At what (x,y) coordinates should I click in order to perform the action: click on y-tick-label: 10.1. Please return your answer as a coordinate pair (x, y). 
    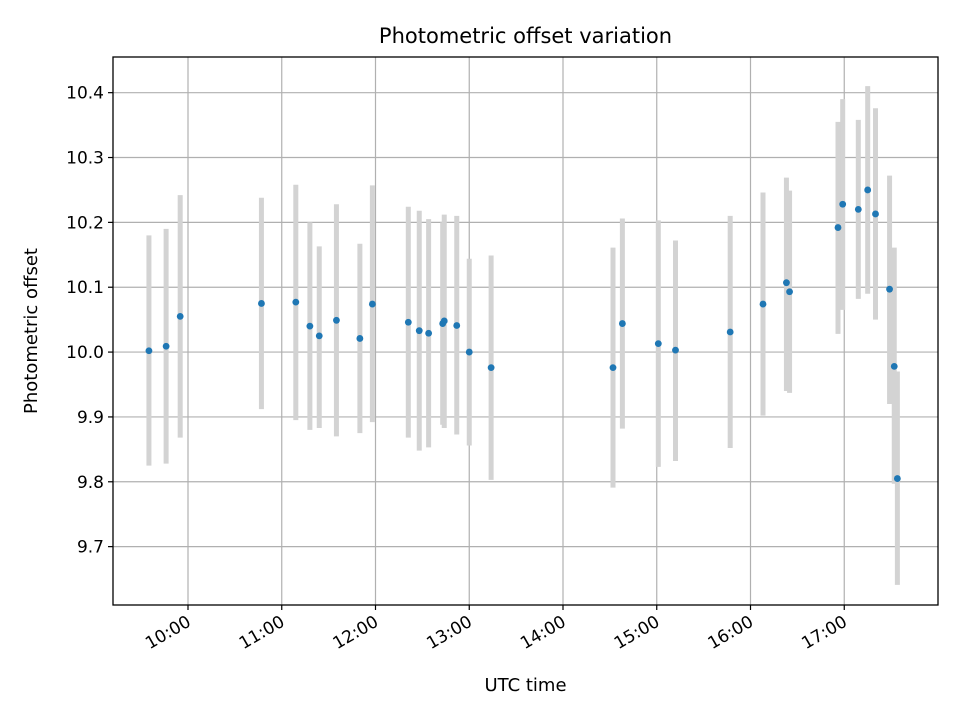
    Looking at the image, I should click on (85, 288).